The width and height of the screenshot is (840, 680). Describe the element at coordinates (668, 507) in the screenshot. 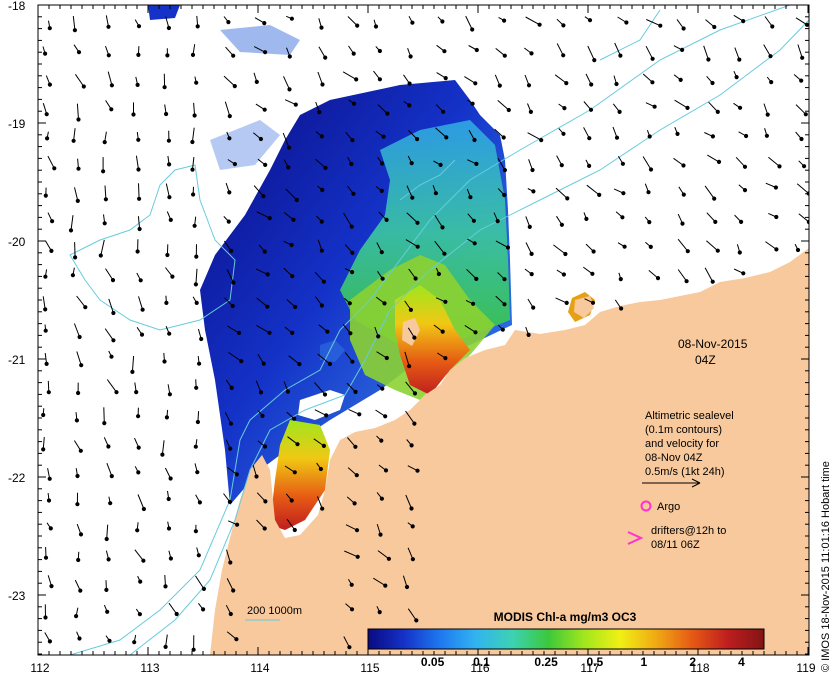

I see `argo-label: Argo` at that location.